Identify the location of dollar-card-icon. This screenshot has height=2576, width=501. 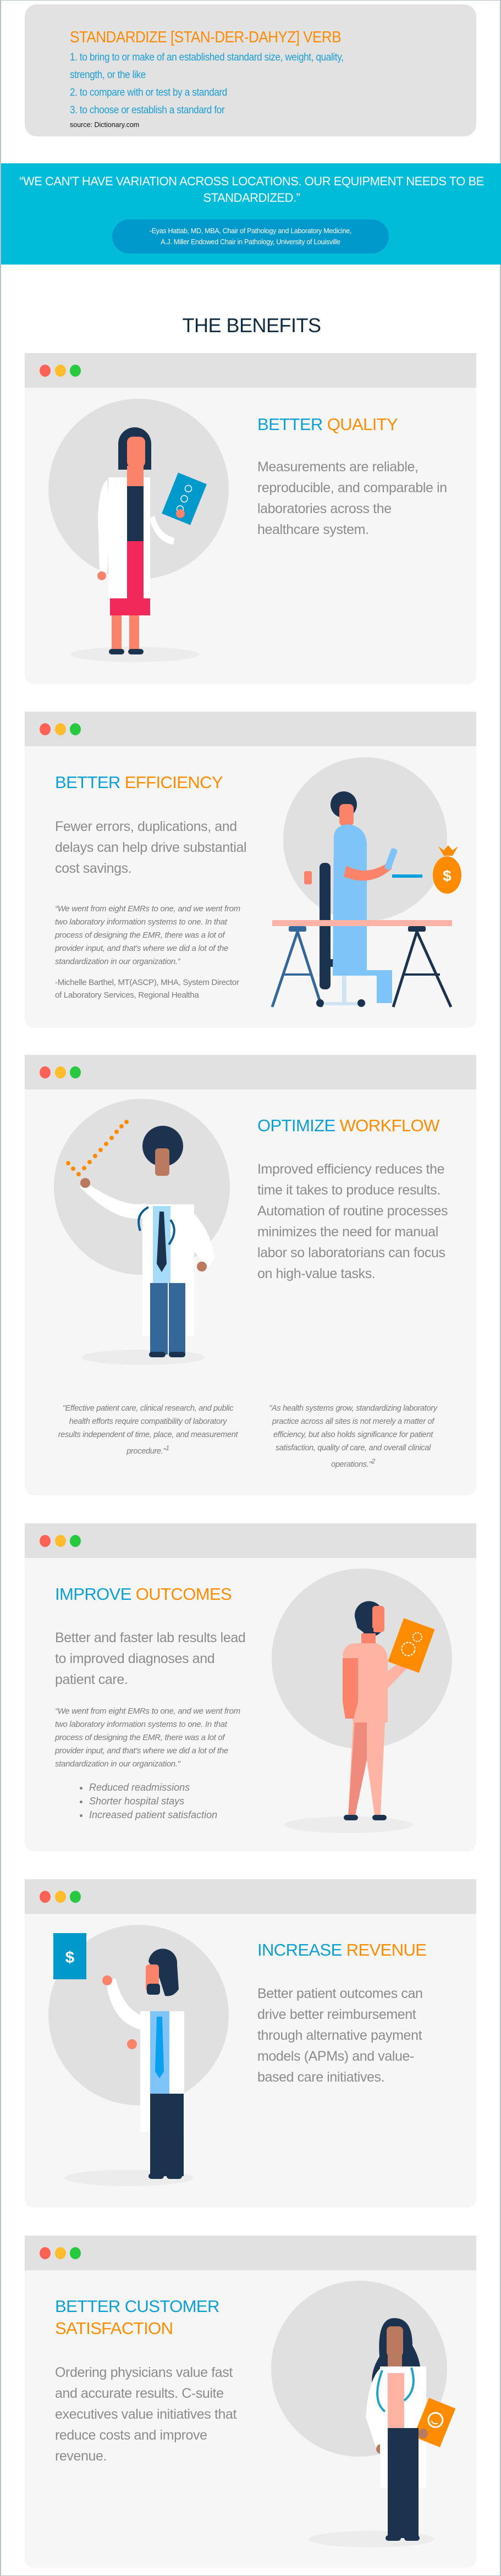
(69, 1956).